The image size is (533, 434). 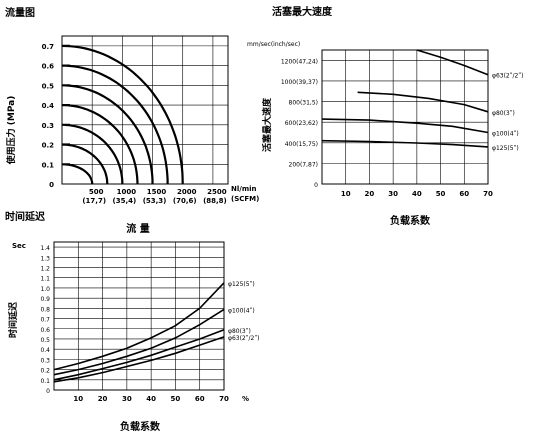 What do you see at coordinates (45, 340) in the screenshot?
I see `delay-y-tick: 0.5` at bounding box center [45, 340].